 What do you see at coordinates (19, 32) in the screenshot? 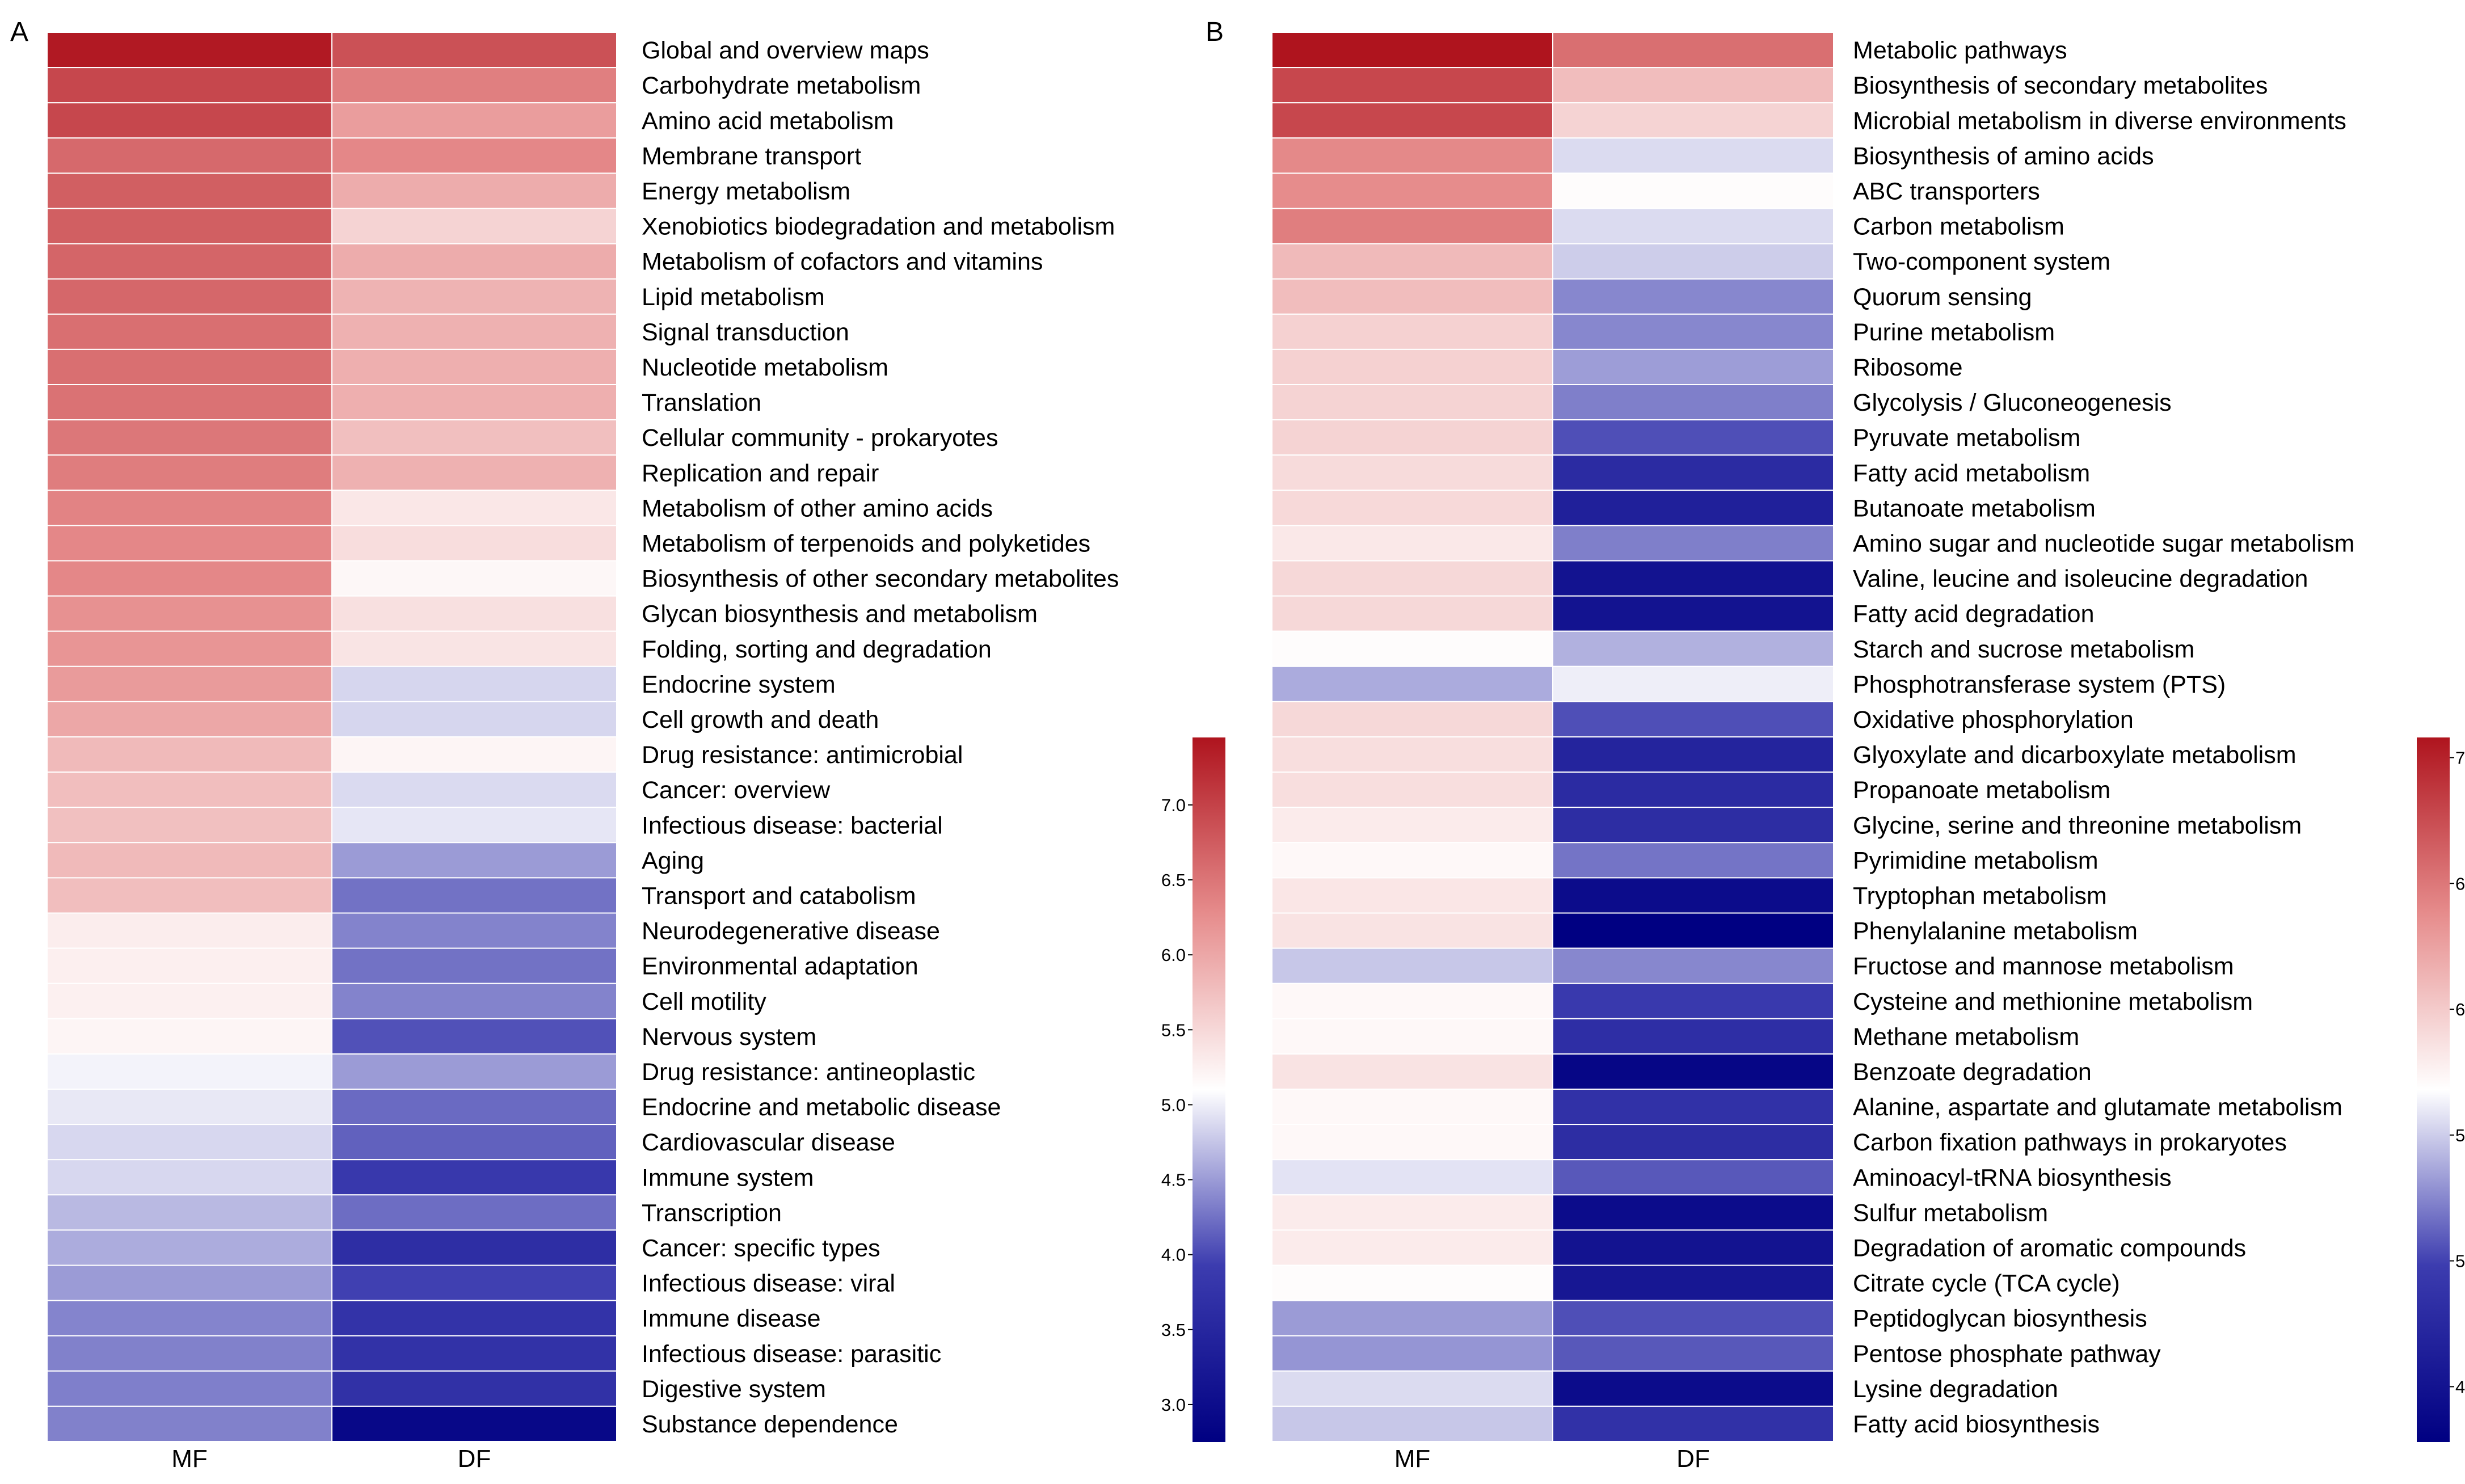
I see `panel-letter: A` at bounding box center [19, 32].